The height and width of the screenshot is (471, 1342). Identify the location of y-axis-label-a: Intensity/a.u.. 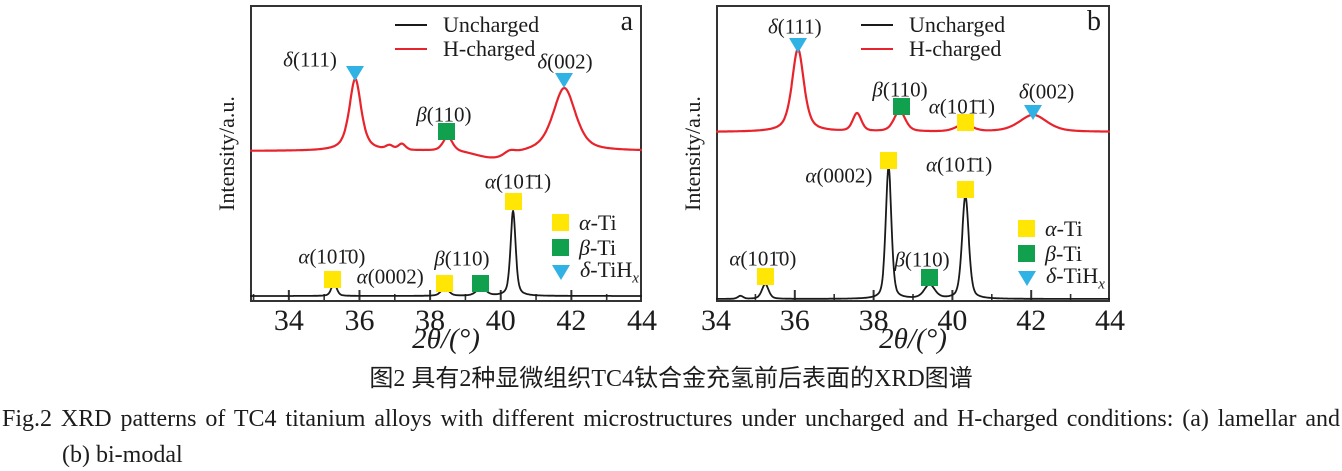
(226, 154).